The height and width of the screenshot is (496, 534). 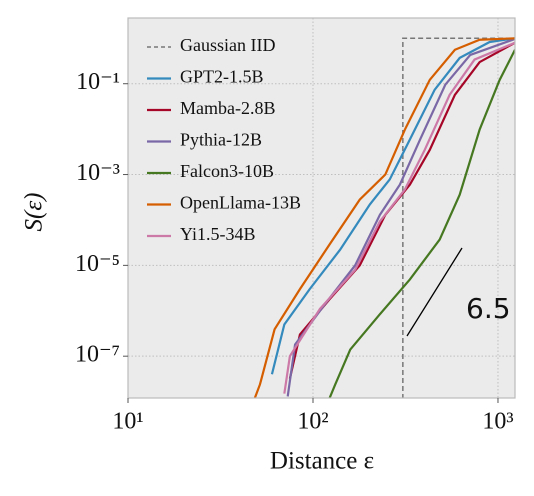 I want to click on x-tick-label: 10¹, so click(x=127, y=422).